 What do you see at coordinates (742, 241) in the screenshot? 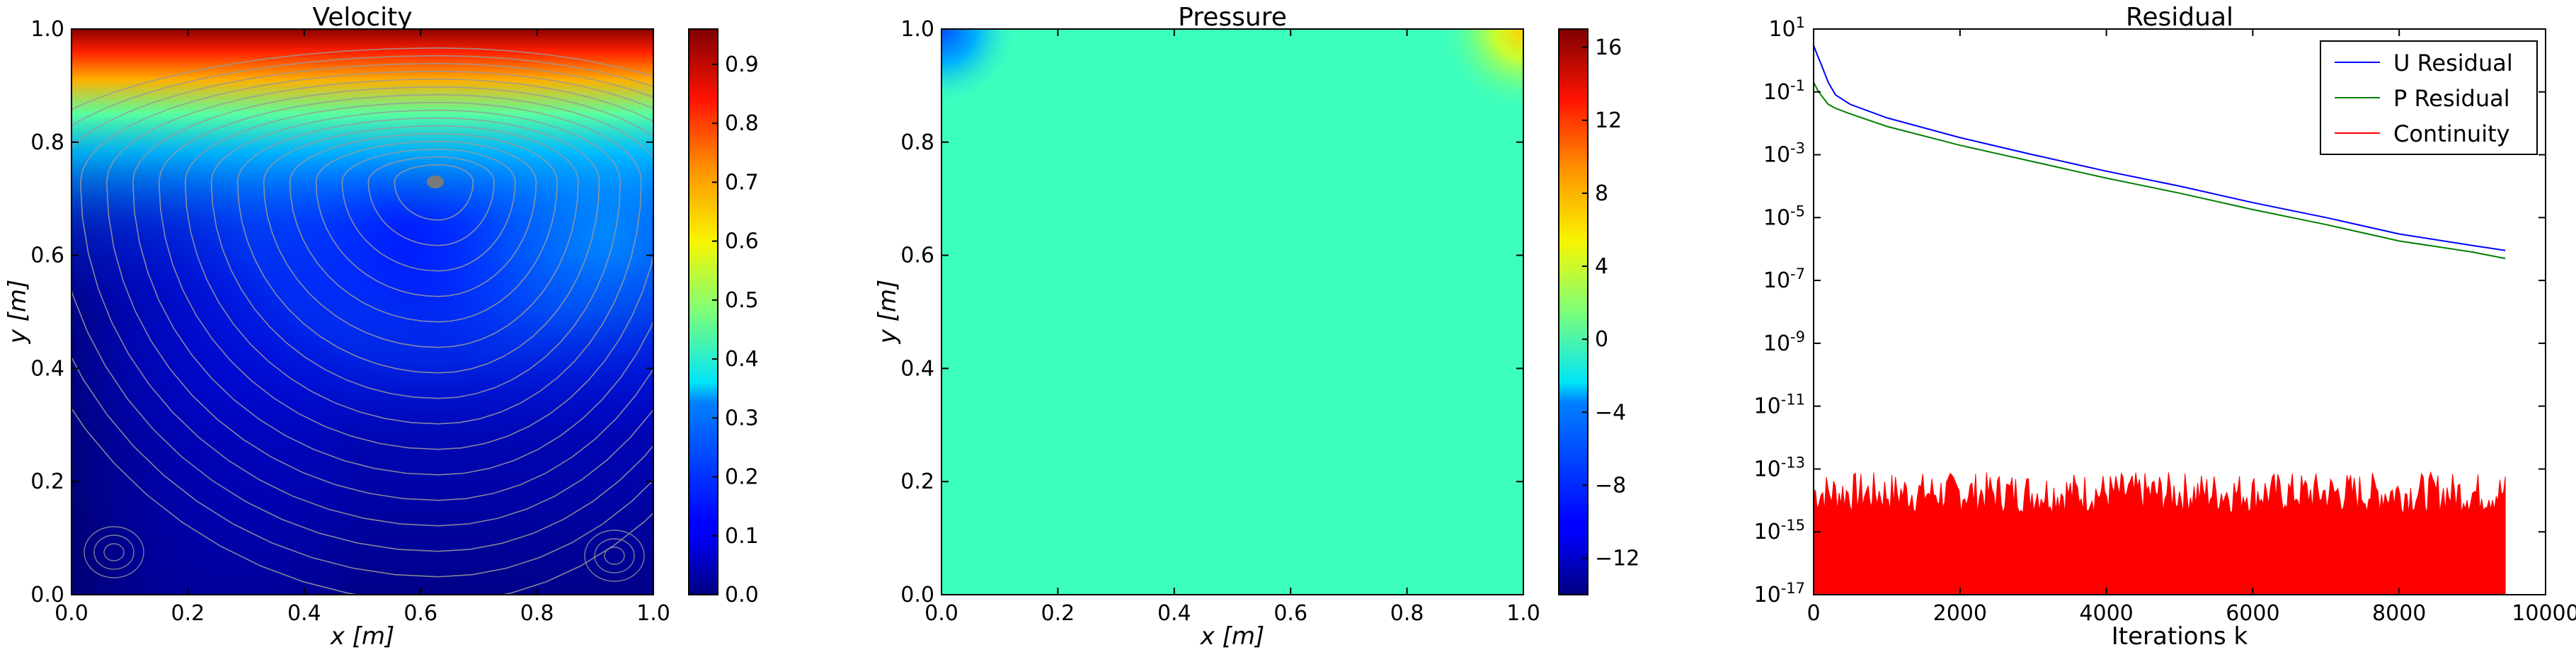
I see `velocity-colorbar-tick-label: 0.6` at bounding box center [742, 241].